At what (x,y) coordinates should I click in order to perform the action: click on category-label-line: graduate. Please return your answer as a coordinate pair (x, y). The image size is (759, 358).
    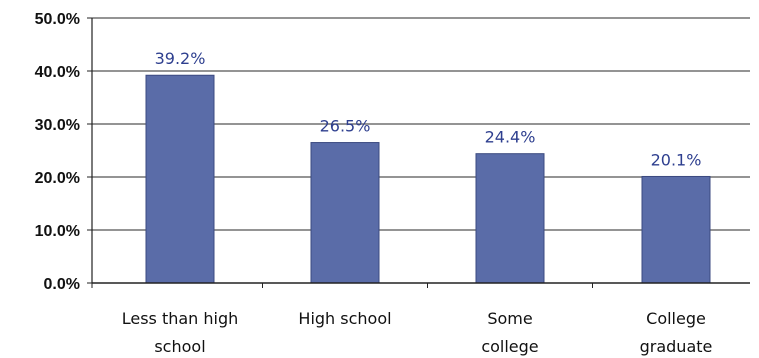
    Looking at the image, I should click on (676, 346).